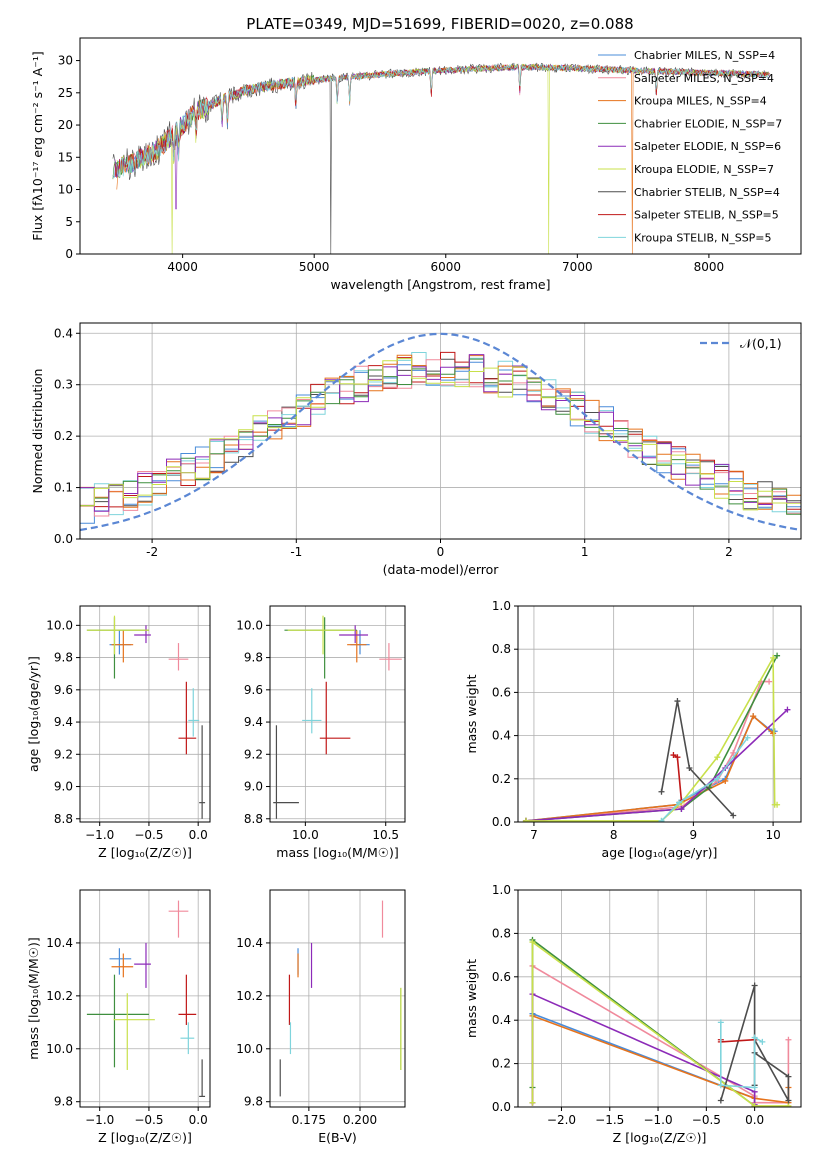  What do you see at coordinates (65, 157) in the screenshot?
I see `y-tick-label: 15` at bounding box center [65, 157].